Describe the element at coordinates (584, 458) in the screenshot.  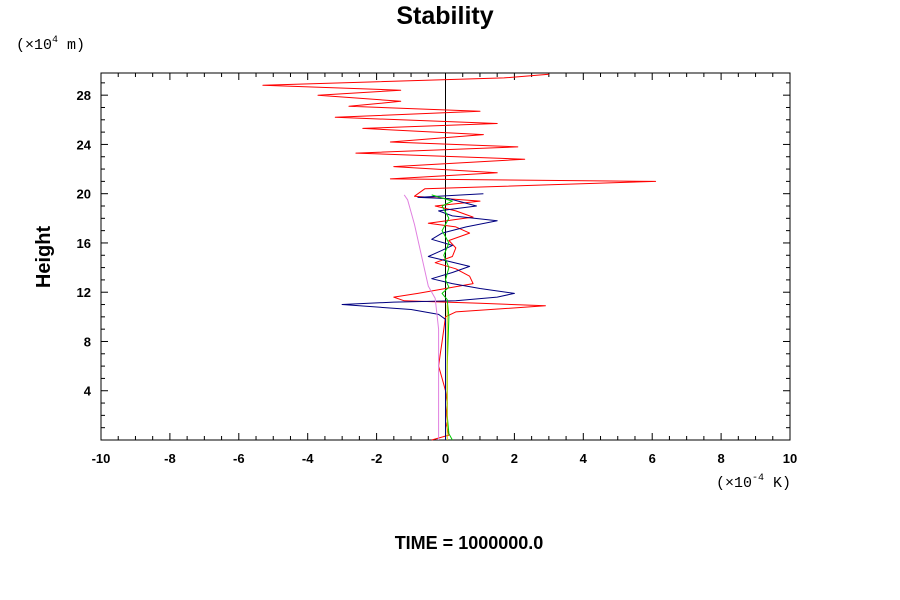
I see `x-tick-label: 4` at that location.